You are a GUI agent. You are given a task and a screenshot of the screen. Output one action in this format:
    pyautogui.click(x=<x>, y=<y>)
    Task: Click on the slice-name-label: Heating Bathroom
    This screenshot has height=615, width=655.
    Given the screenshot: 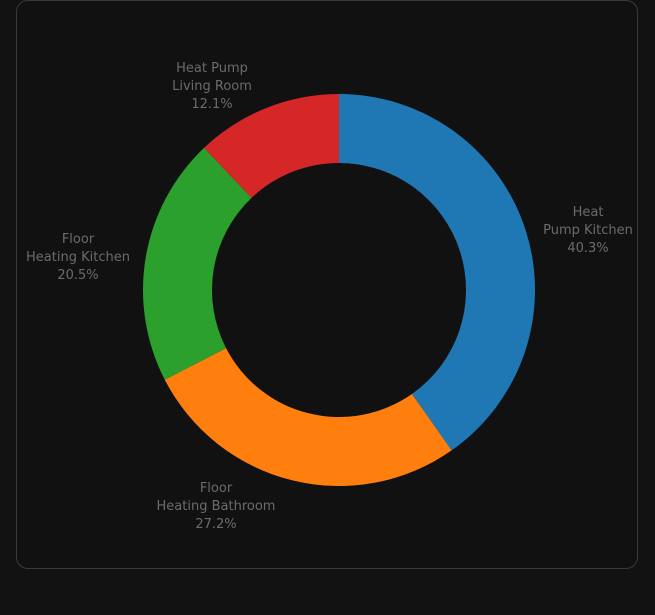 What is the action you would take?
    pyautogui.click(x=216, y=506)
    